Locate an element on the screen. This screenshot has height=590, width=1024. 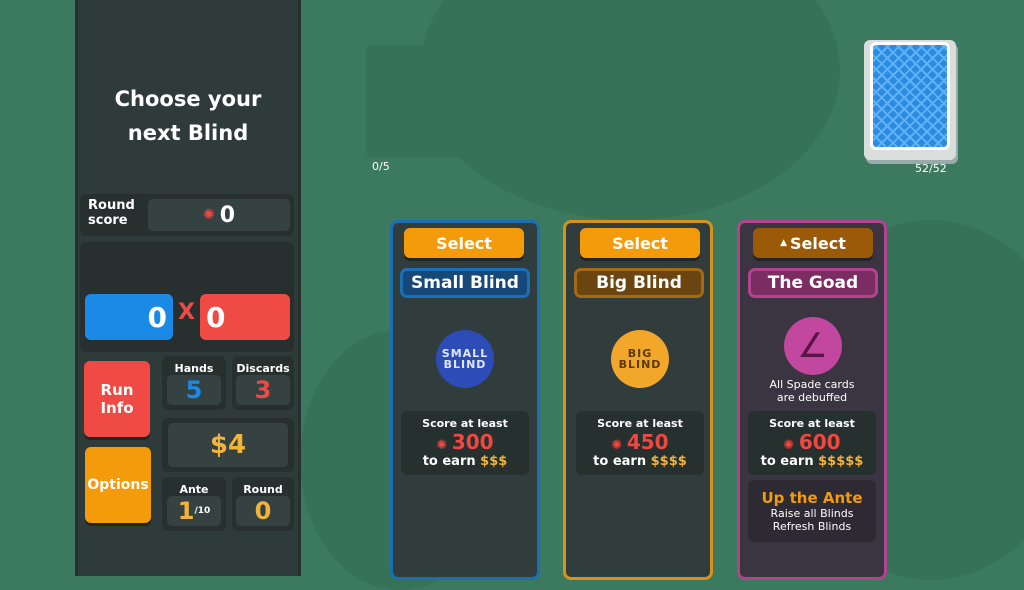
options-button: Options is located at coordinates (118, 485).